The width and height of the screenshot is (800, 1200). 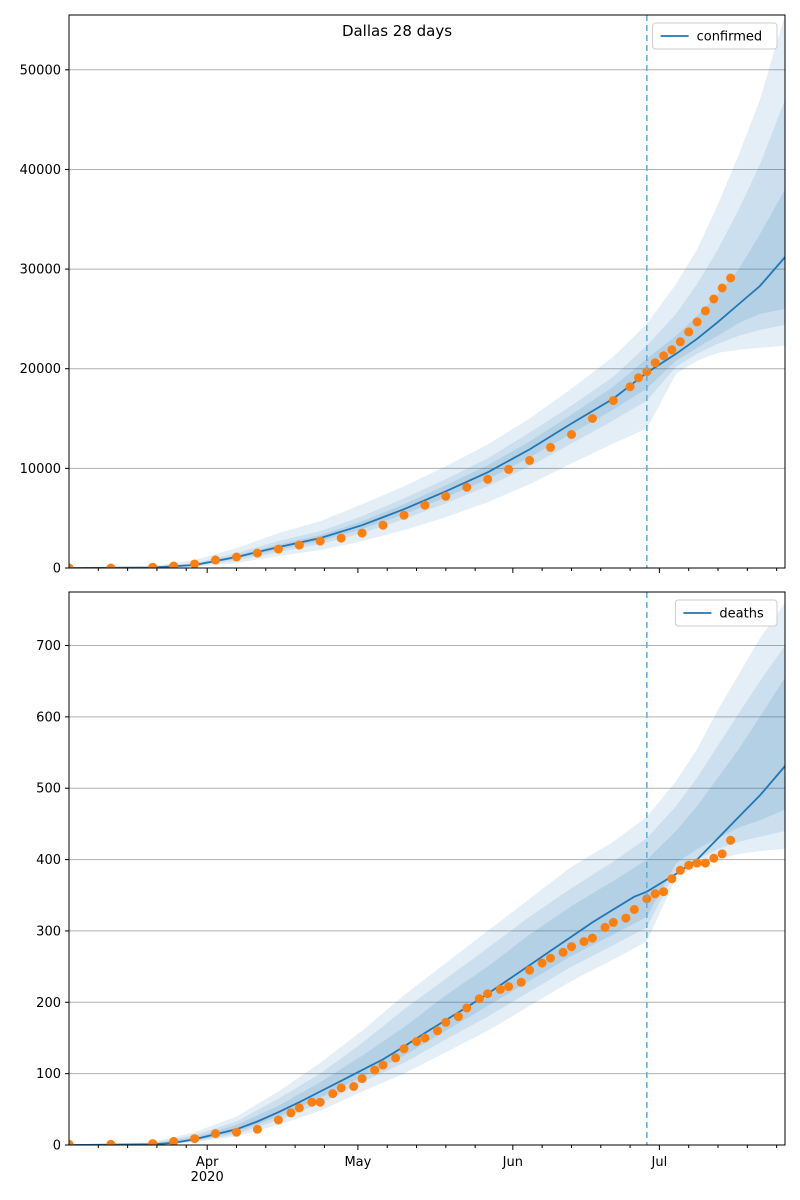 I want to click on deaths-ytick-label: 100, so click(x=48, y=1074).